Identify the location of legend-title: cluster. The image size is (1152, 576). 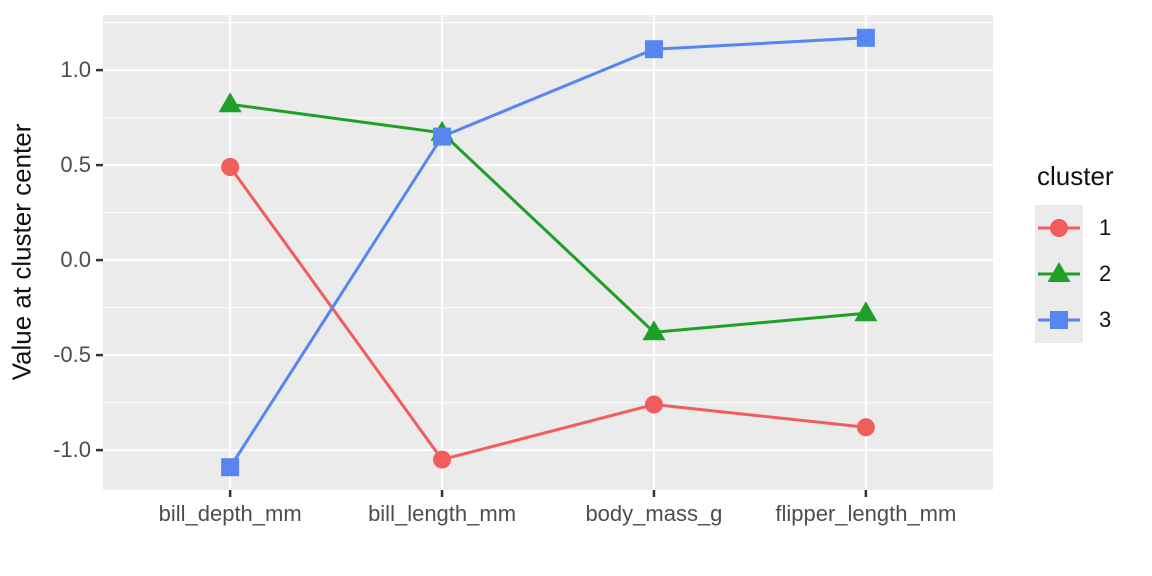
(1075, 176).